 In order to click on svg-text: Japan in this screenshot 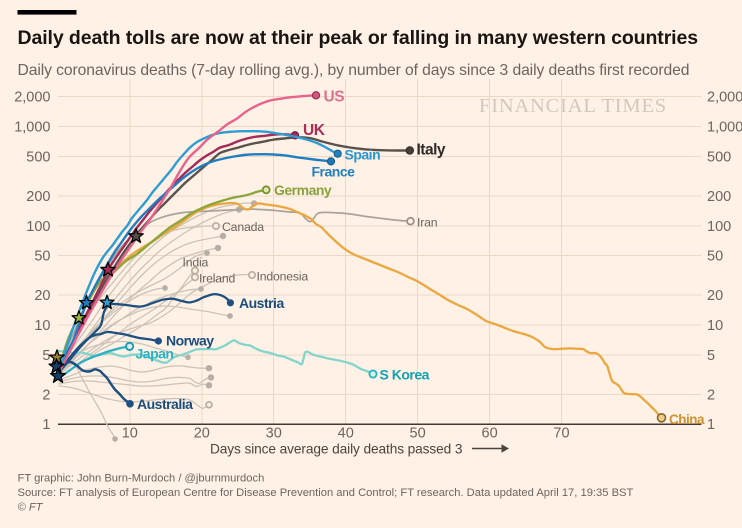, I will do `click(155, 354)`.